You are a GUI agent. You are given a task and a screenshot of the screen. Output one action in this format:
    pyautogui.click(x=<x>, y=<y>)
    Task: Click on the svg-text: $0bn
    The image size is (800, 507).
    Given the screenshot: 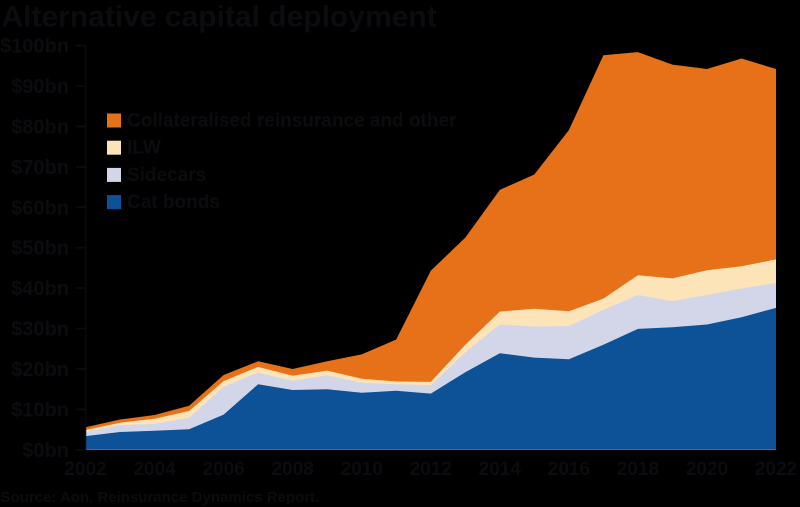 What is the action you would take?
    pyautogui.click(x=45, y=451)
    